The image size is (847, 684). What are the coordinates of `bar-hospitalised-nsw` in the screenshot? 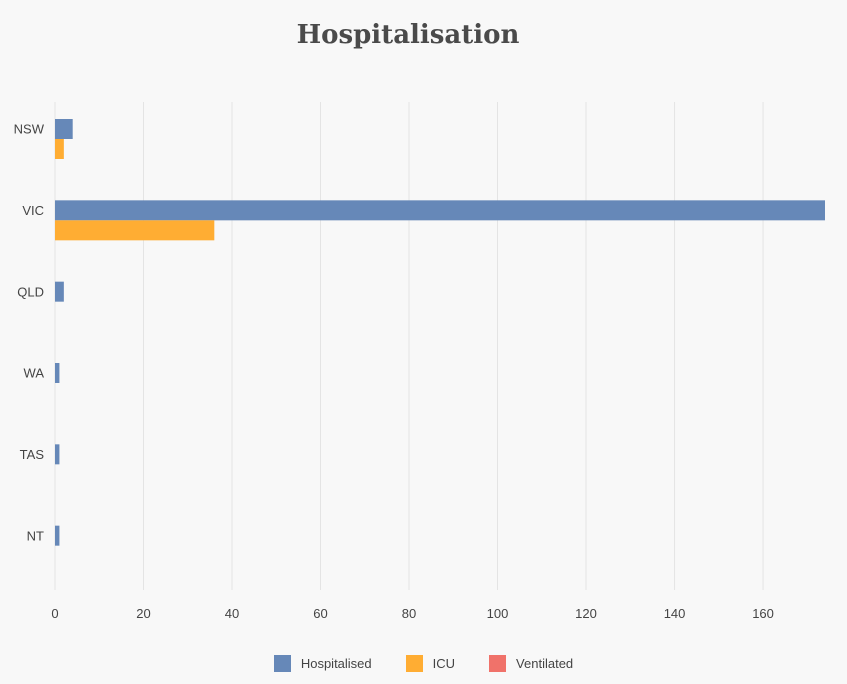 It's located at (64, 129).